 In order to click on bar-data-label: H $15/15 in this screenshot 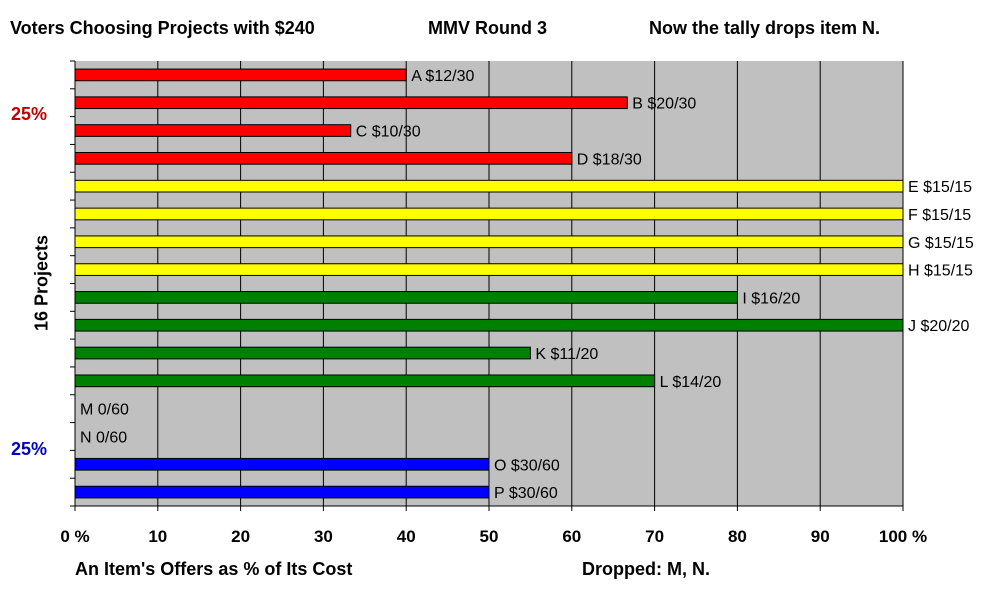, I will do `click(940, 271)`.